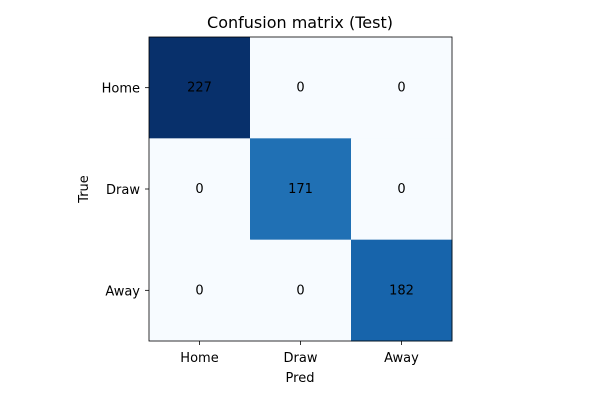 This screenshot has width=600, height=404. I want to click on x-axis-label: Pred, so click(300, 378).